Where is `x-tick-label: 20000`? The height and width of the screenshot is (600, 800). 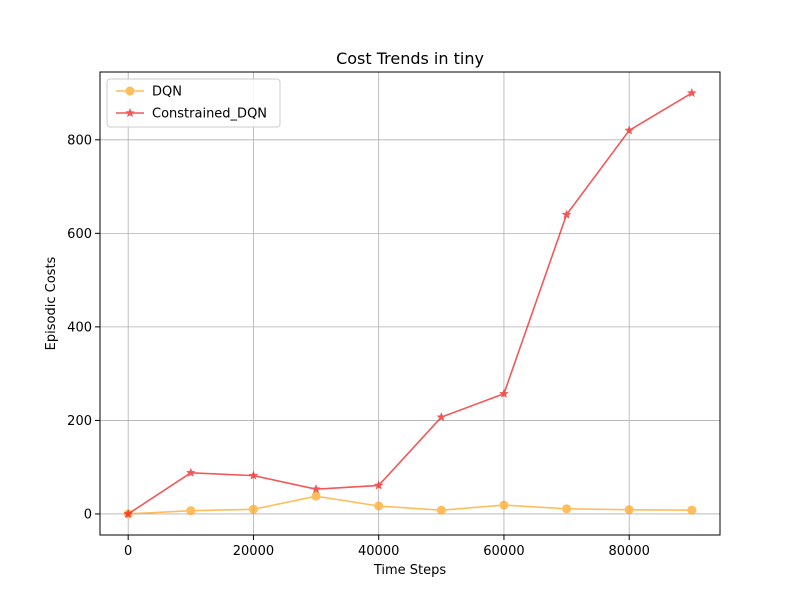 x-tick-label: 20000 is located at coordinates (253, 551).